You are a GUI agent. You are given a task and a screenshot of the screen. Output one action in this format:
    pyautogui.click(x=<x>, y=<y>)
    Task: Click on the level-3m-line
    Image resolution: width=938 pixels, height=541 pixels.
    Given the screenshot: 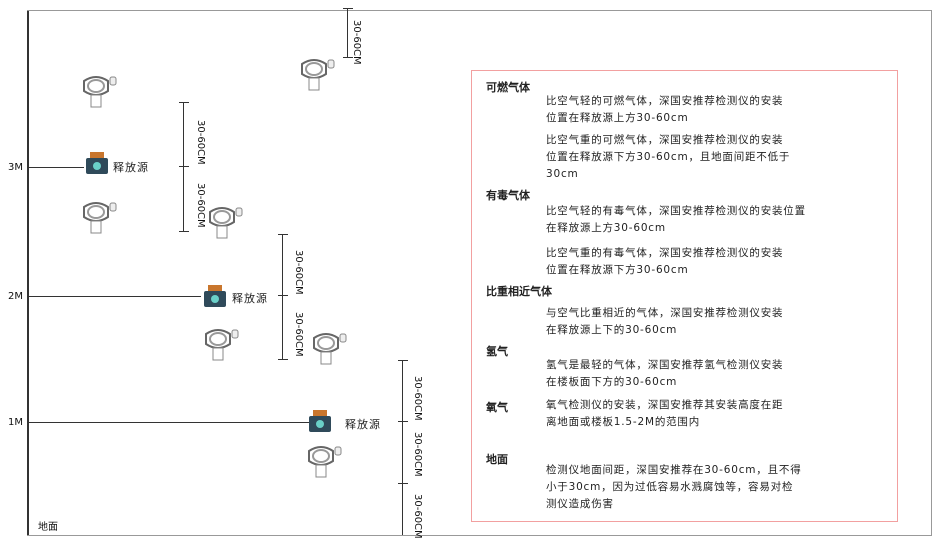 What is the action you would take?
    pyautogui.click(x=56, y=167)
    